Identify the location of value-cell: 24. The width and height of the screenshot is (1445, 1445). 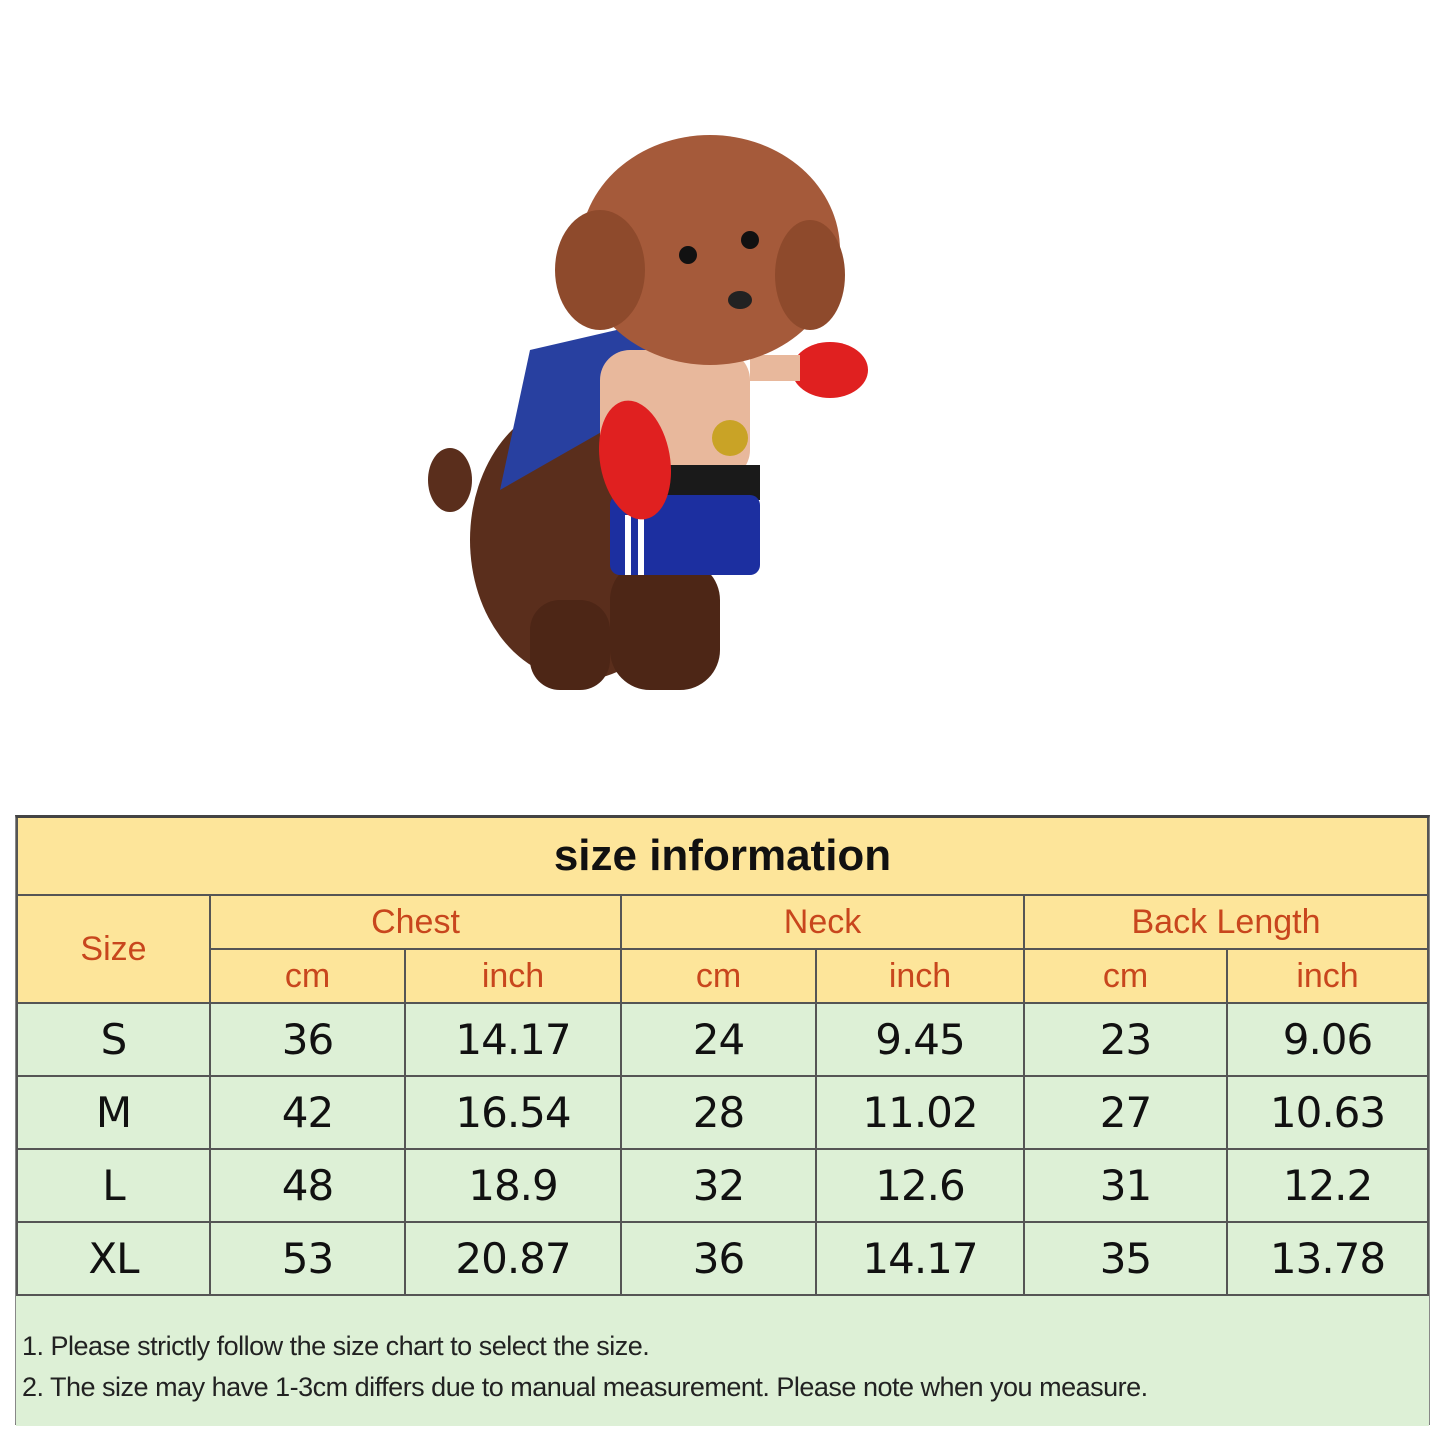
(718, 1039).